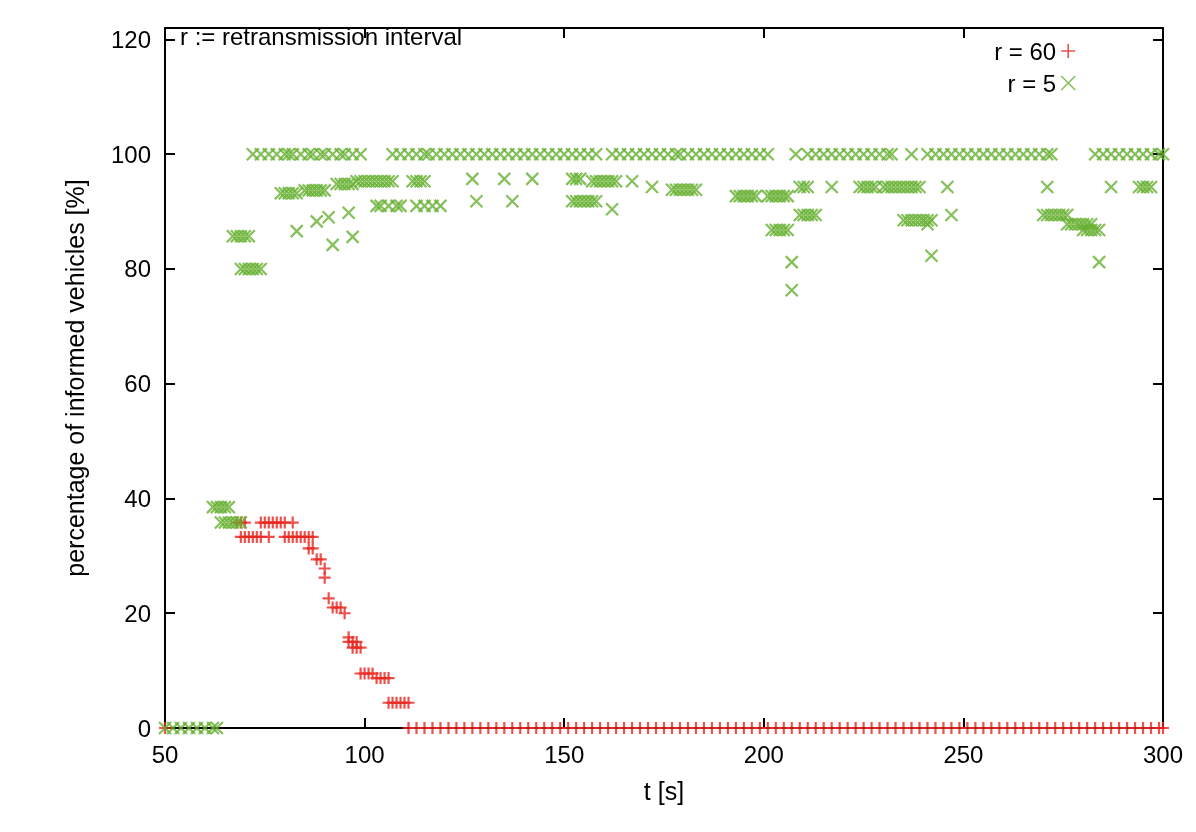 The width and height of the screenshot is (1196, 832). I want to click on y-tick-label: 40, so click(137, 498).